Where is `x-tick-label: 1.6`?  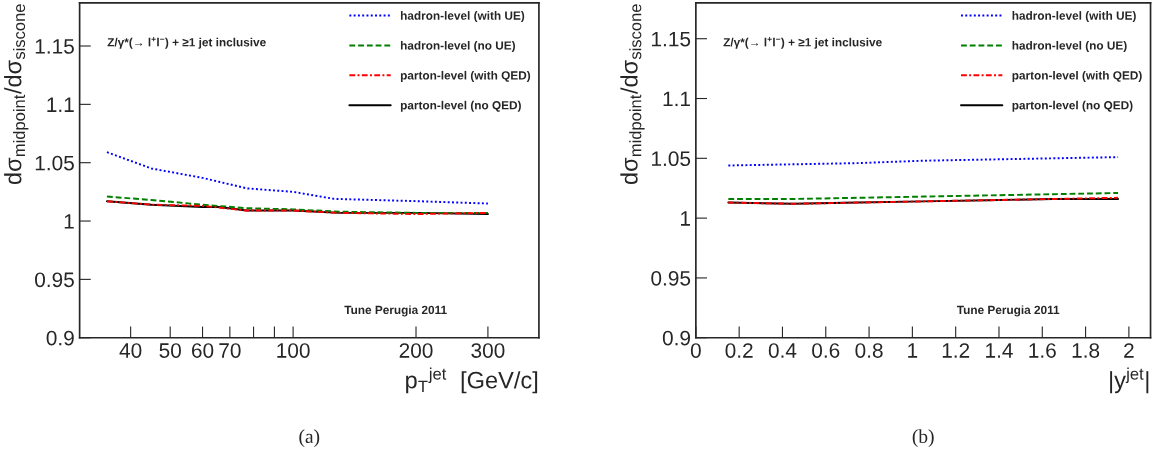
x-tick-label: 1.6 is located at coordinates (1042, 350).